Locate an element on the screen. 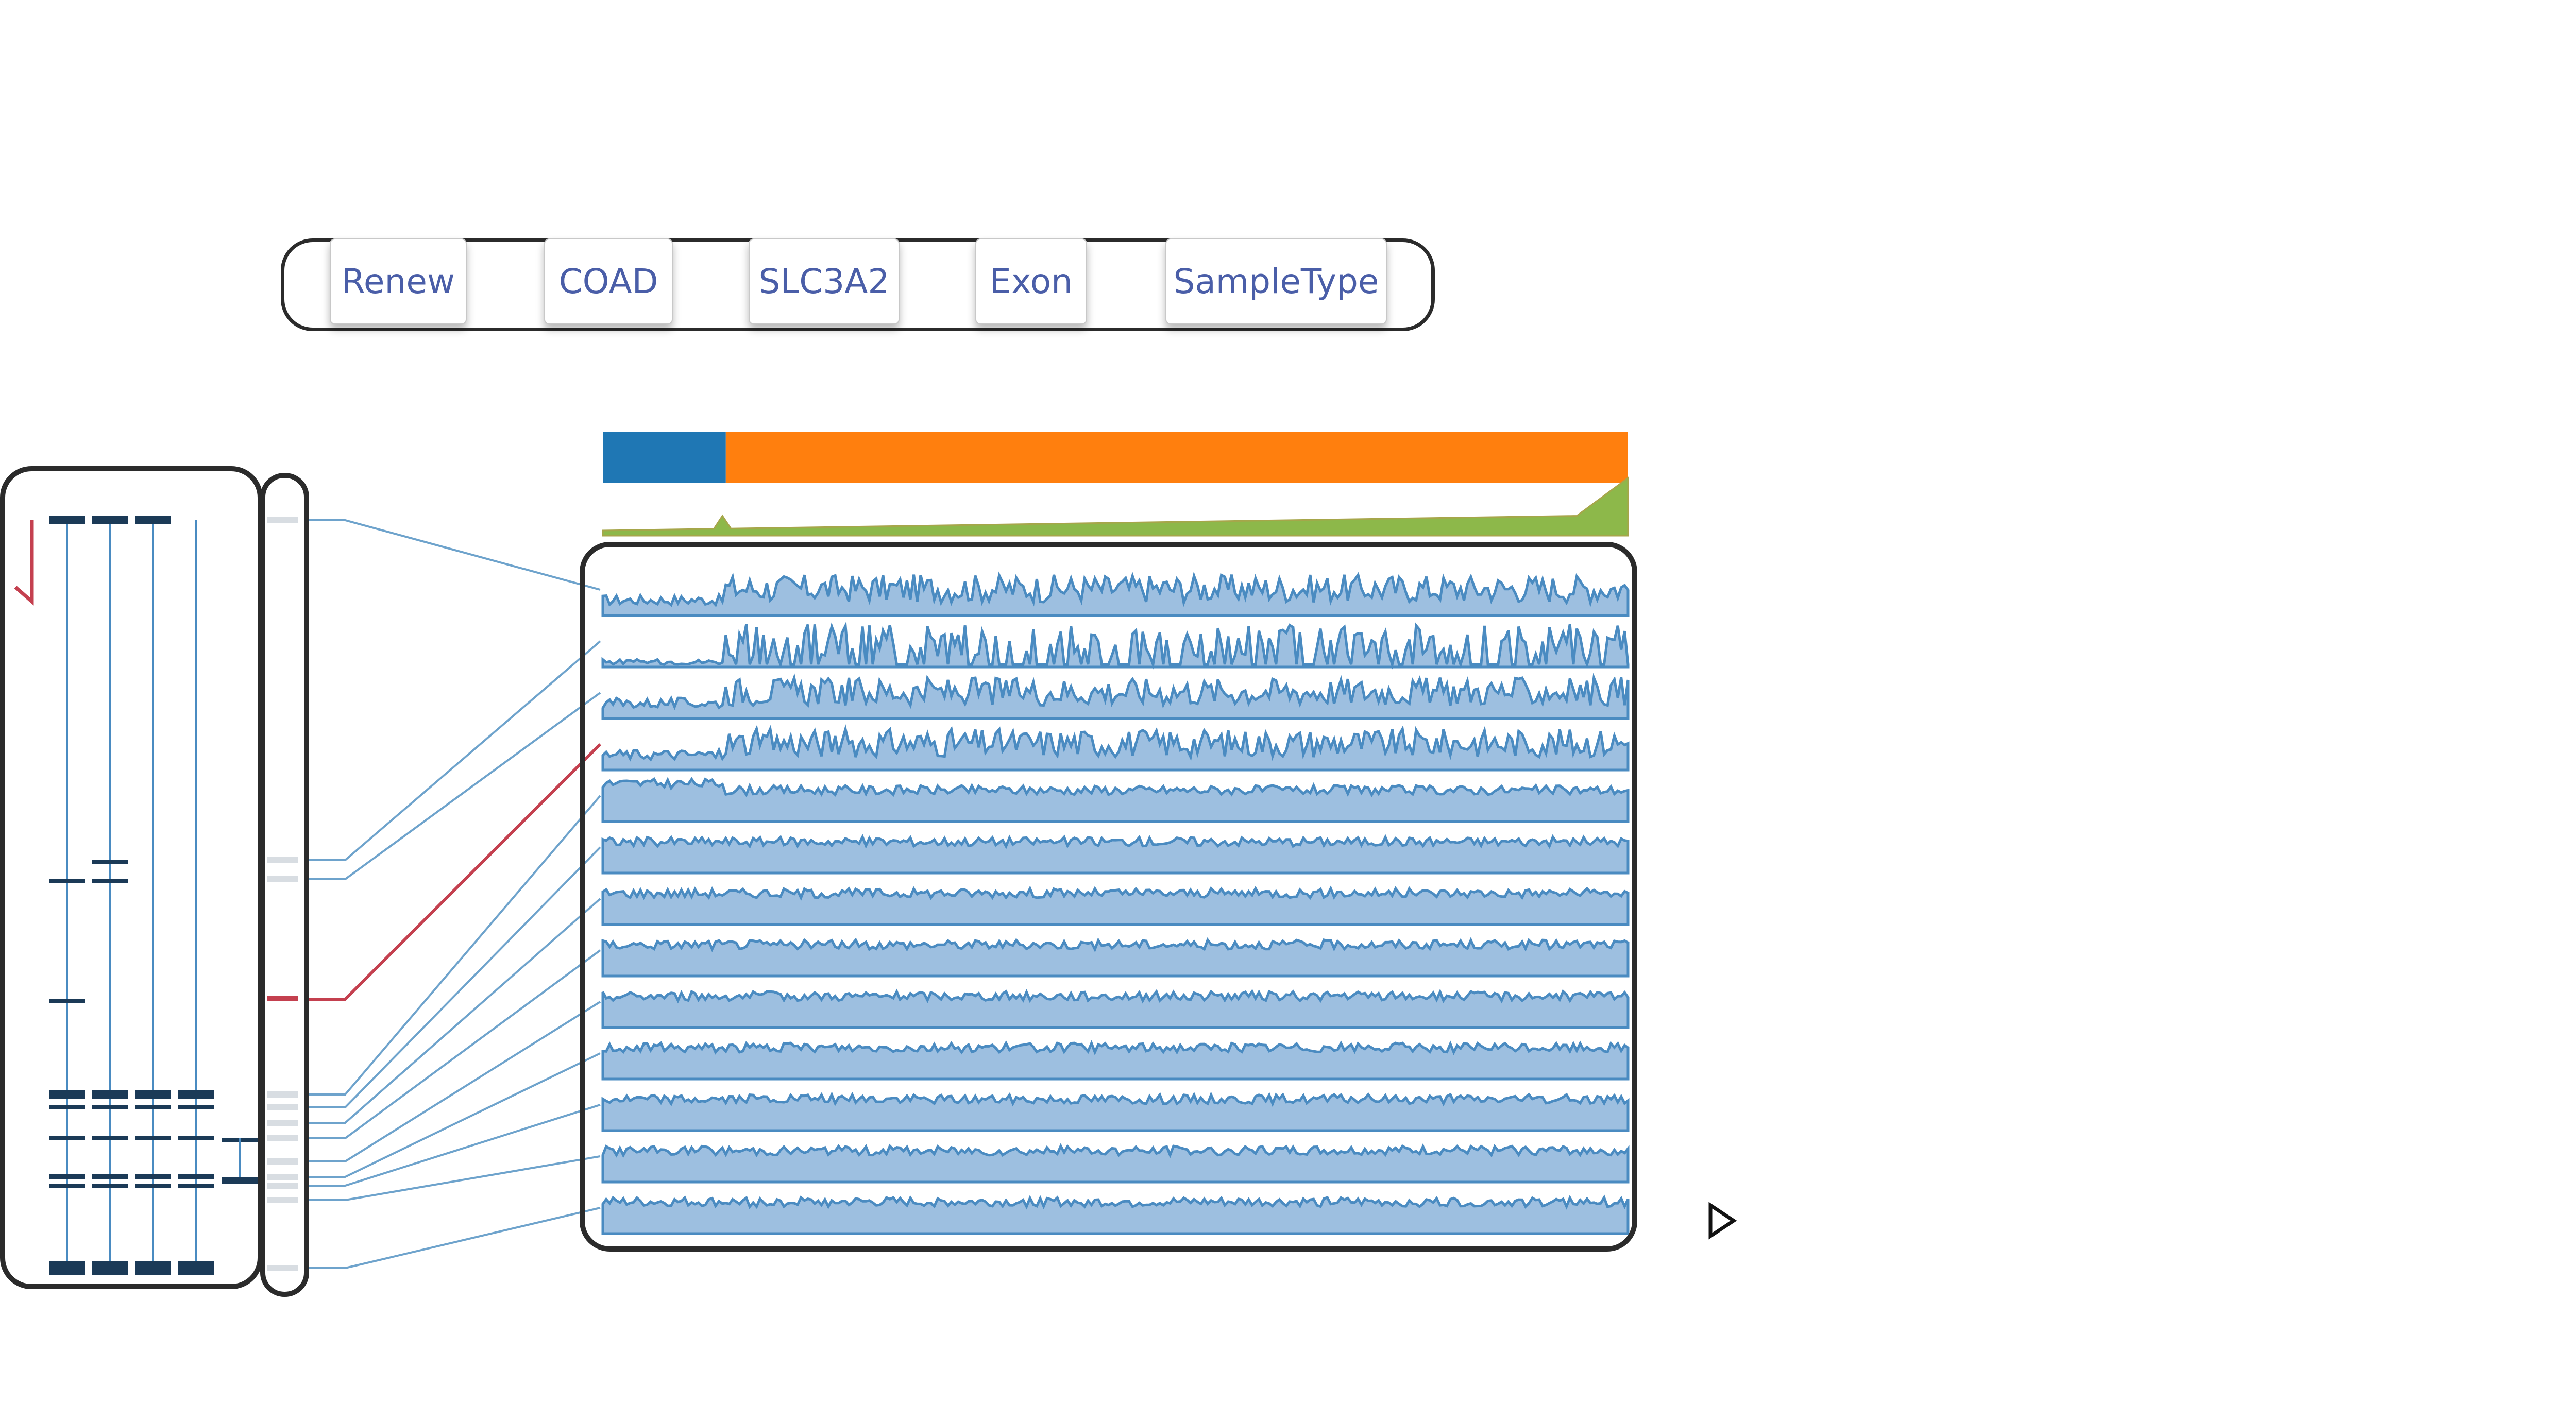 Image resolution: width=2576 pixels, height=1403 pixels. play-button is located at coordinates (1722, 1221).